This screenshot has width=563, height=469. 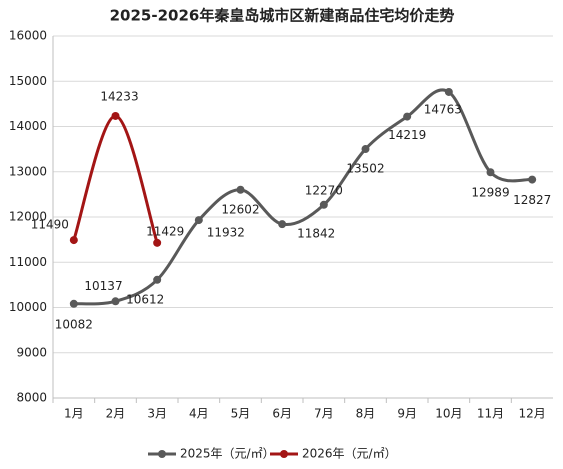 What do you see at coordinates (490, 414) in the screenshot?
I see `x-tick-label: 11月` at bounding box center [490, 414].